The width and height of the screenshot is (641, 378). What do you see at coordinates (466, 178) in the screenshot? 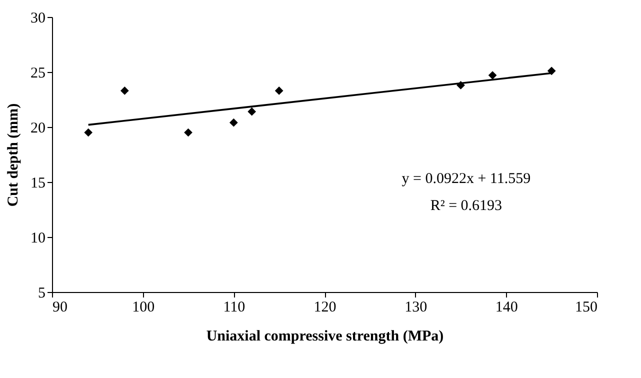
I see `annotation: y = 0.0922x + 11.559` at bounding box center [466, 178].